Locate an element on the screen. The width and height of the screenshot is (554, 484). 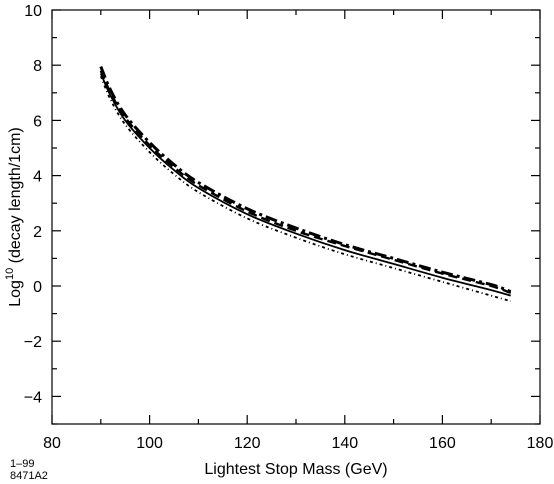
y-tick-label: 6 is located at coordinates (37, 121).